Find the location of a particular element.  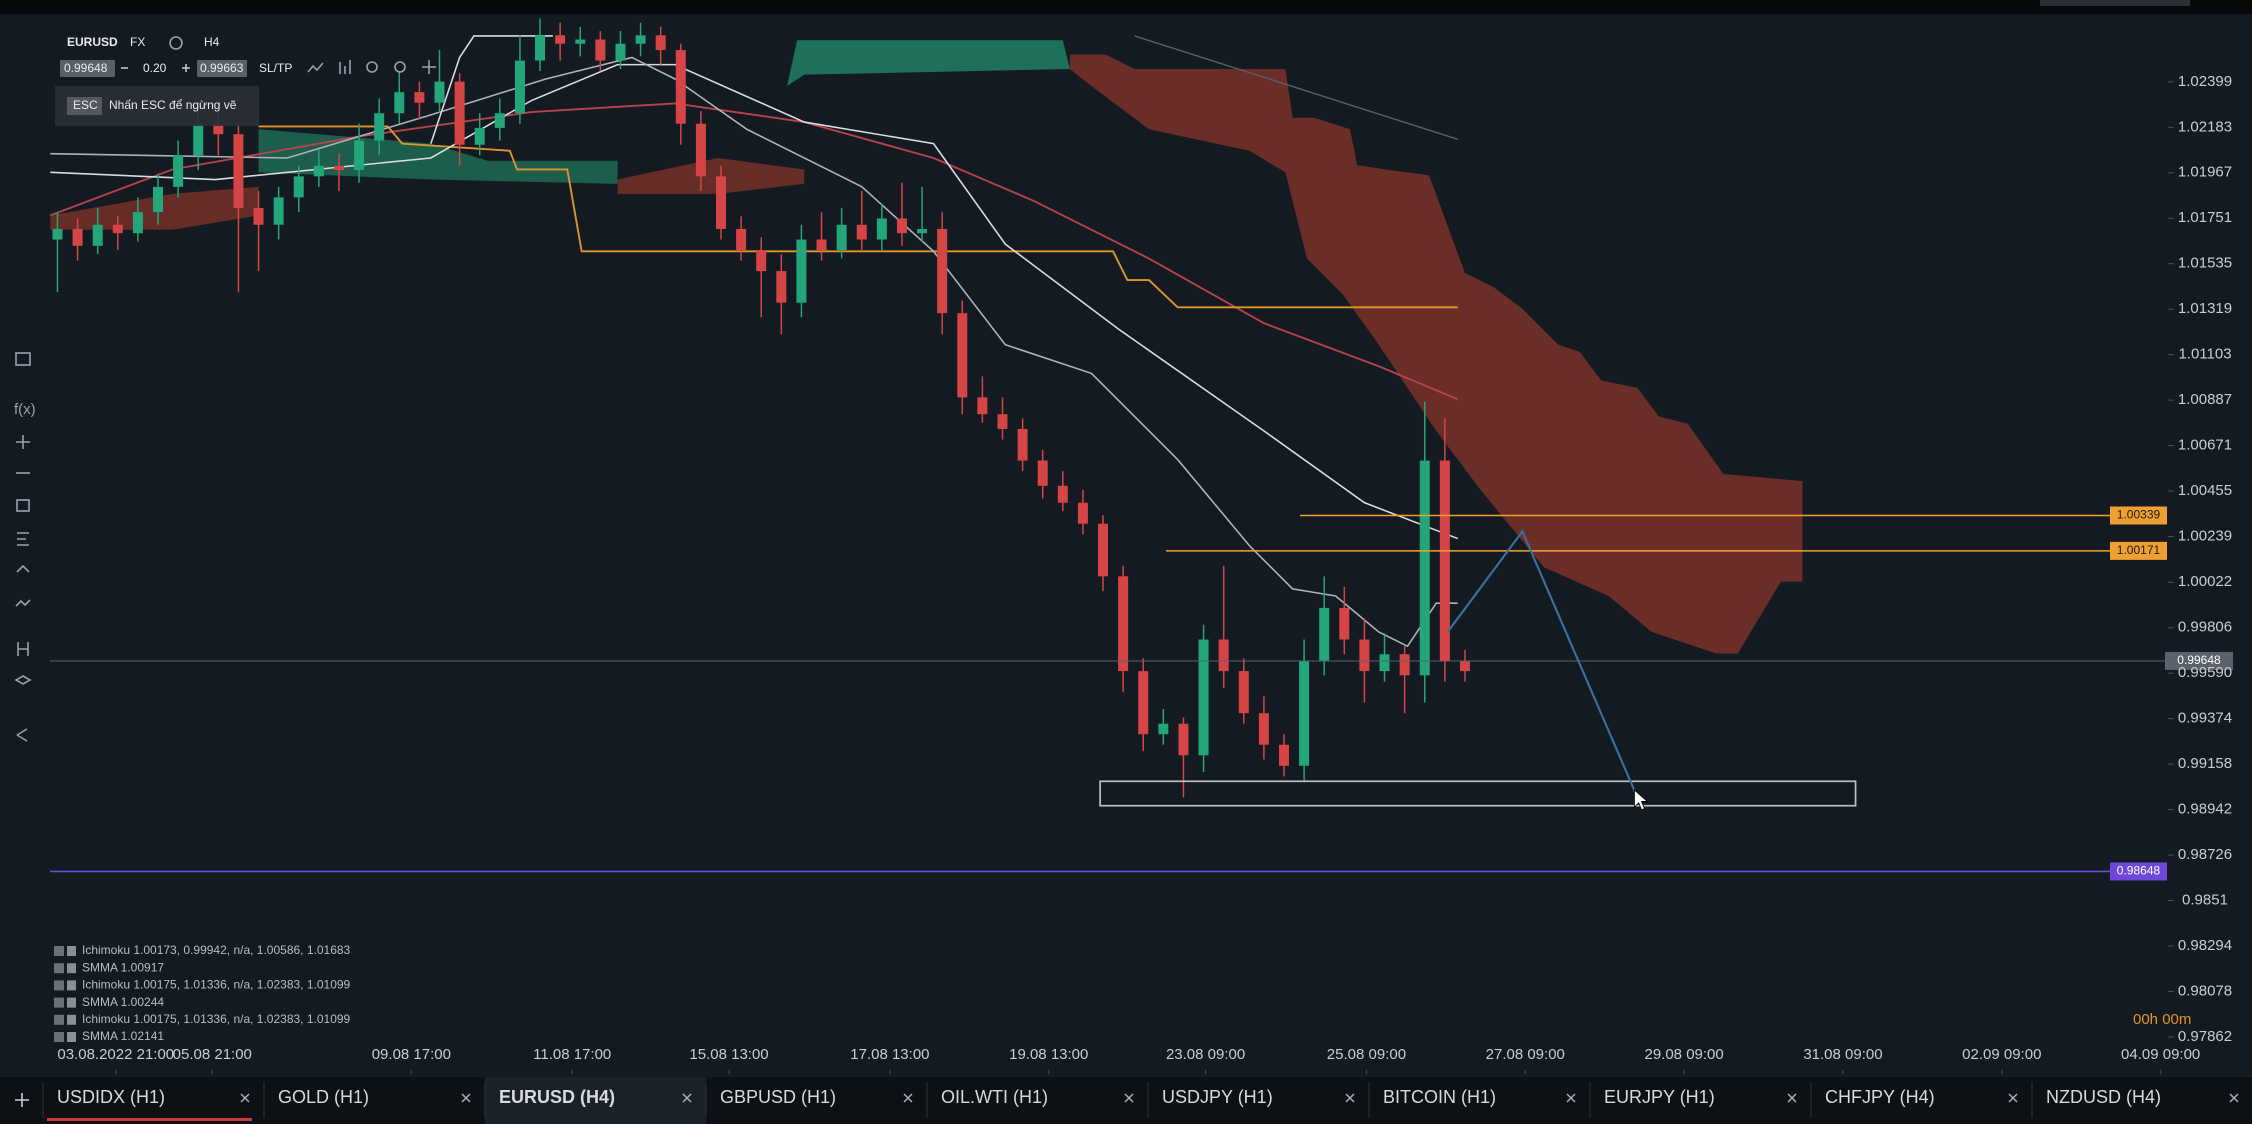

y-tick-label: 1.01103 is located at coordinates (2204, 354).